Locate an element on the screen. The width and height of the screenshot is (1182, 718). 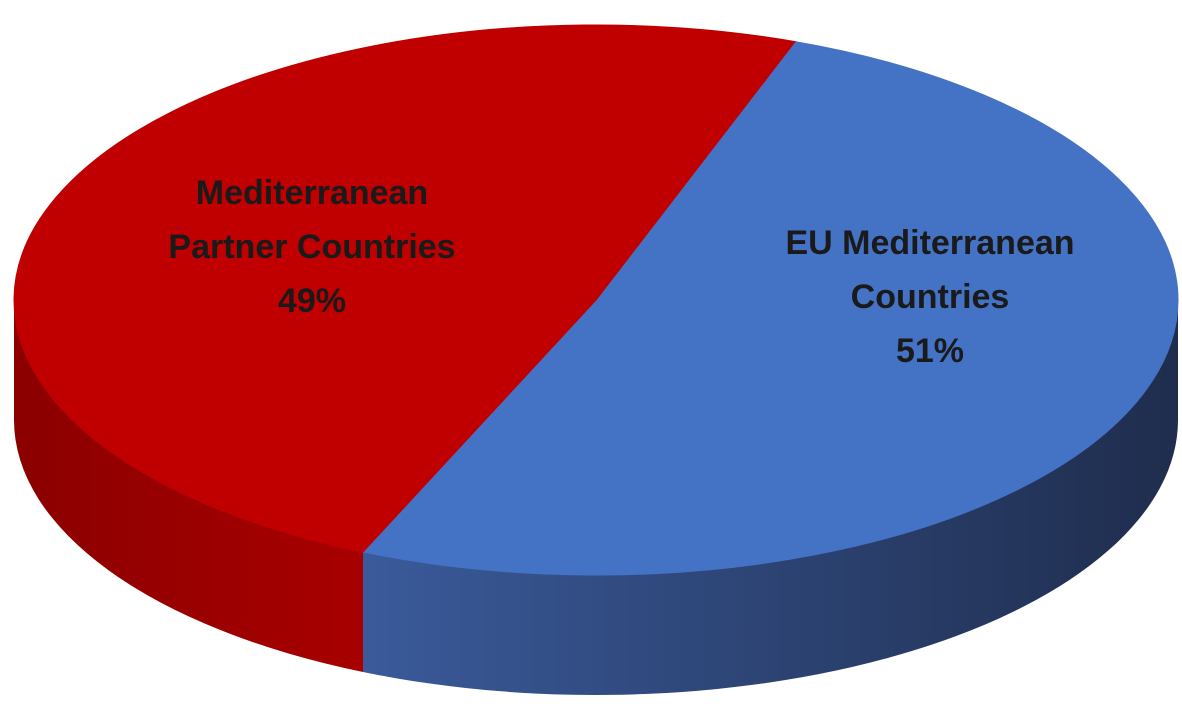
slice-percent-label-0: 51% is located at coordinates (930, 351).